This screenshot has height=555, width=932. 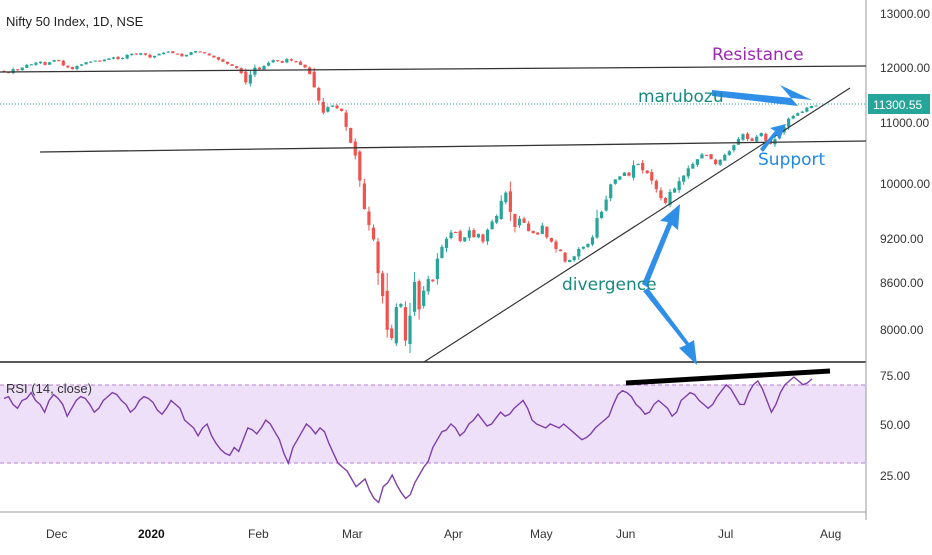 What do you see at coordinates (905, 184) in the screenshot?
I see `y-tick-label: 10000.00` at bounding box center [905, 184].